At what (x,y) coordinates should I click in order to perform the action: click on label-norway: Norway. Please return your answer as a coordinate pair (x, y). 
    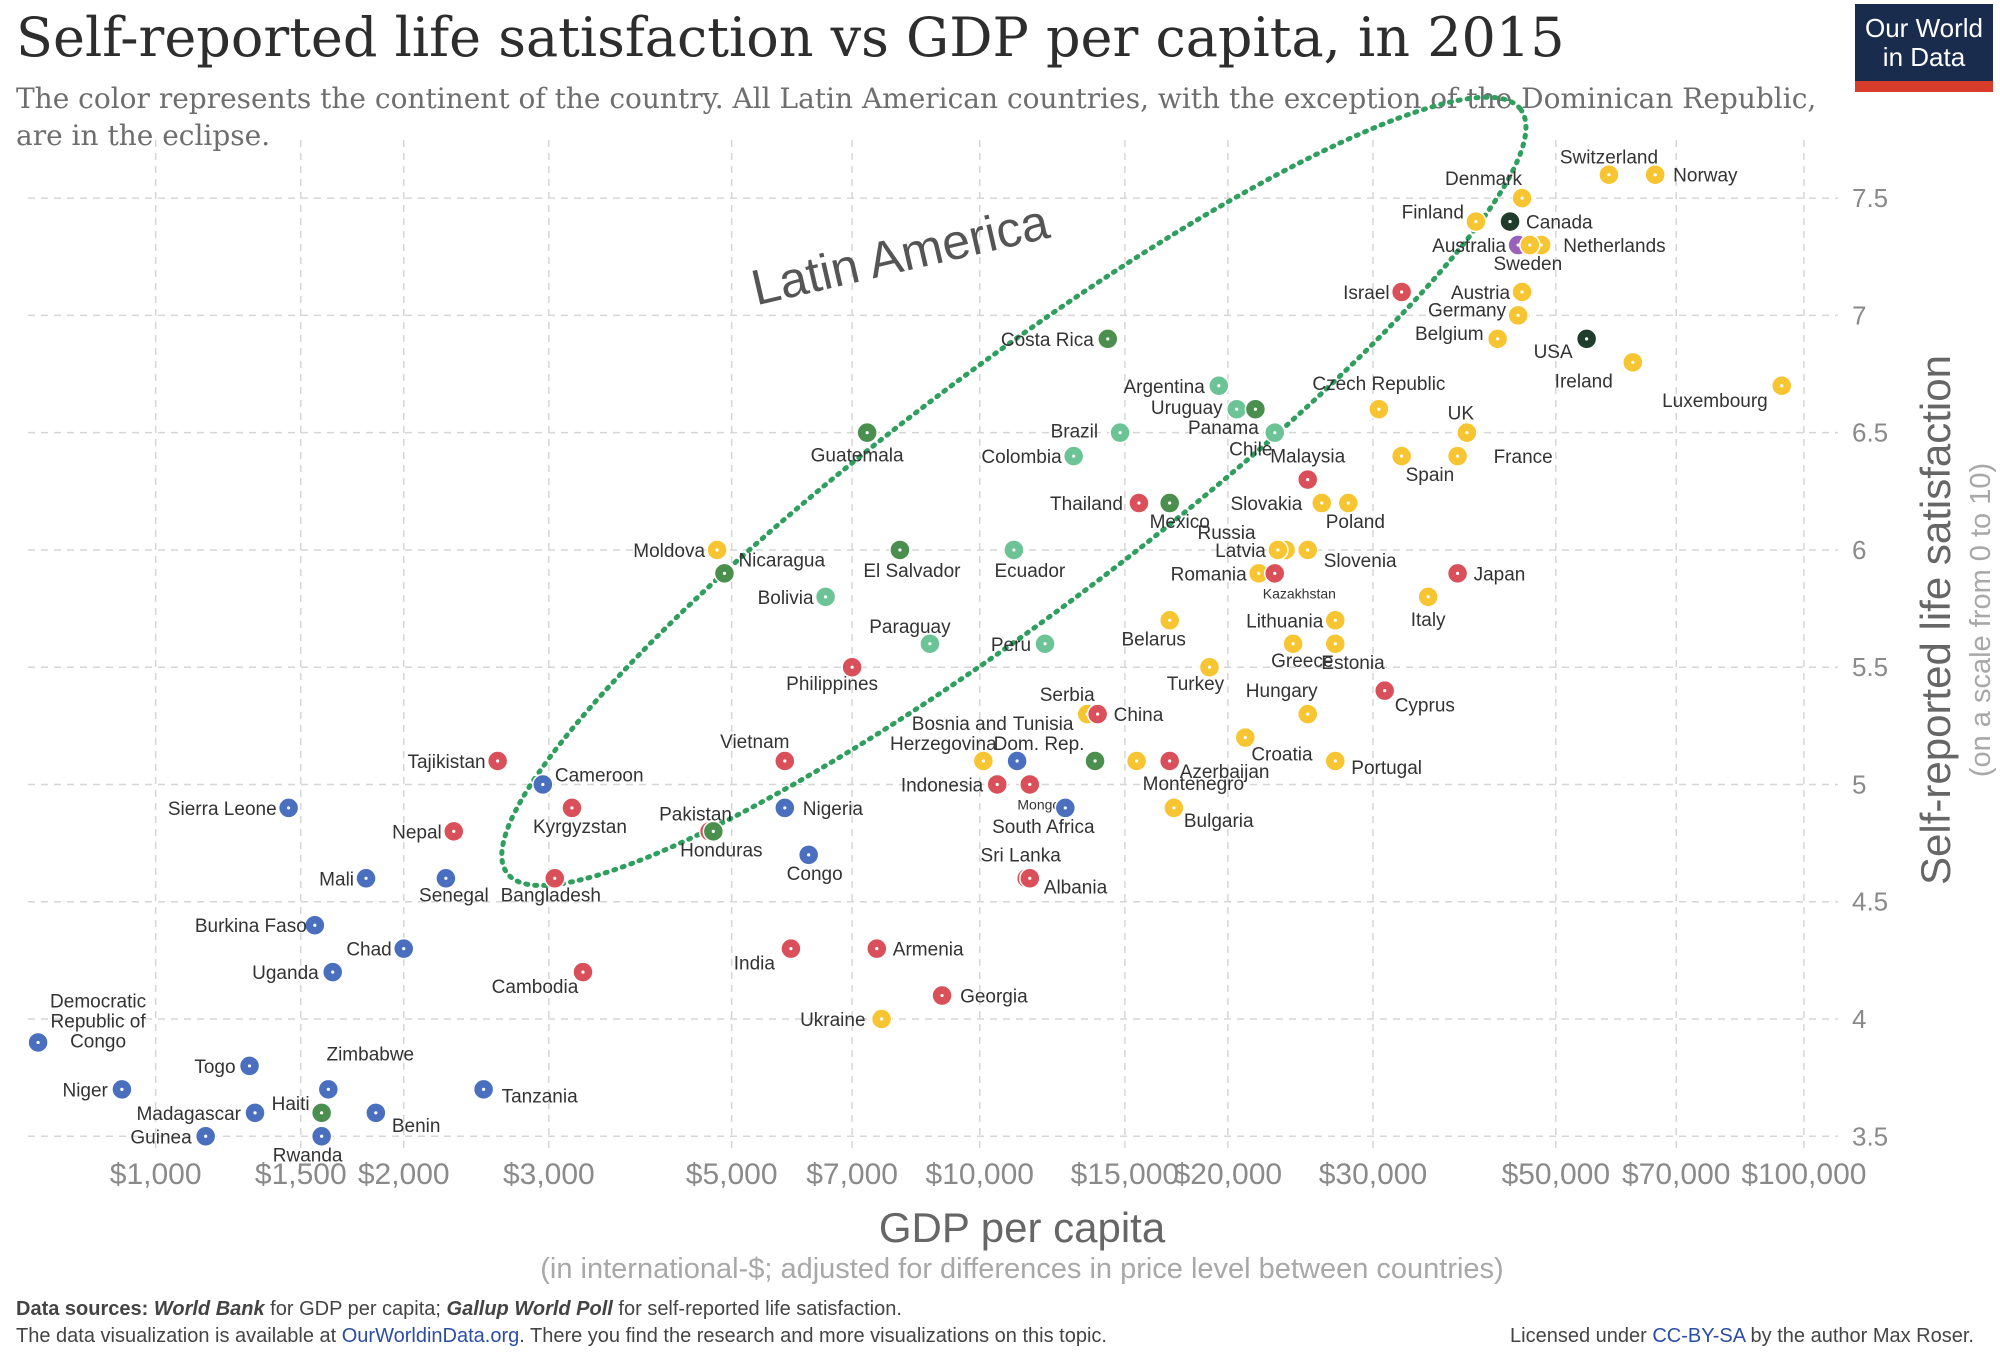
    Looking at the image, I should click on (1705, 176).